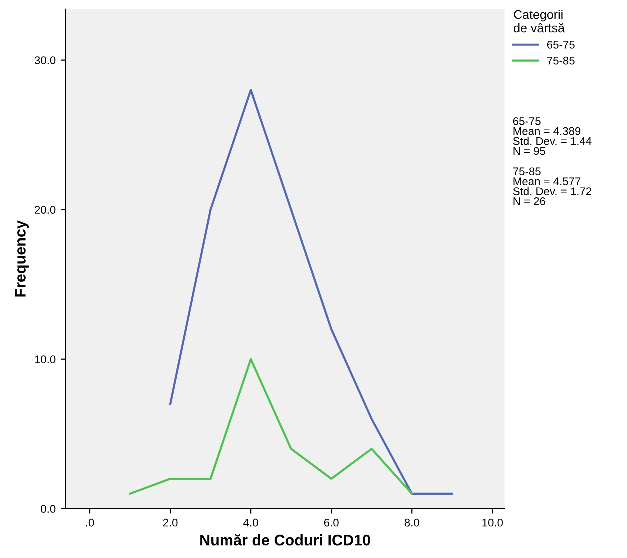  What do you see at coordinates (45, 360) in the screenshot?
I see `y-tick-label: 10.0` at bounding box center [45, 360].